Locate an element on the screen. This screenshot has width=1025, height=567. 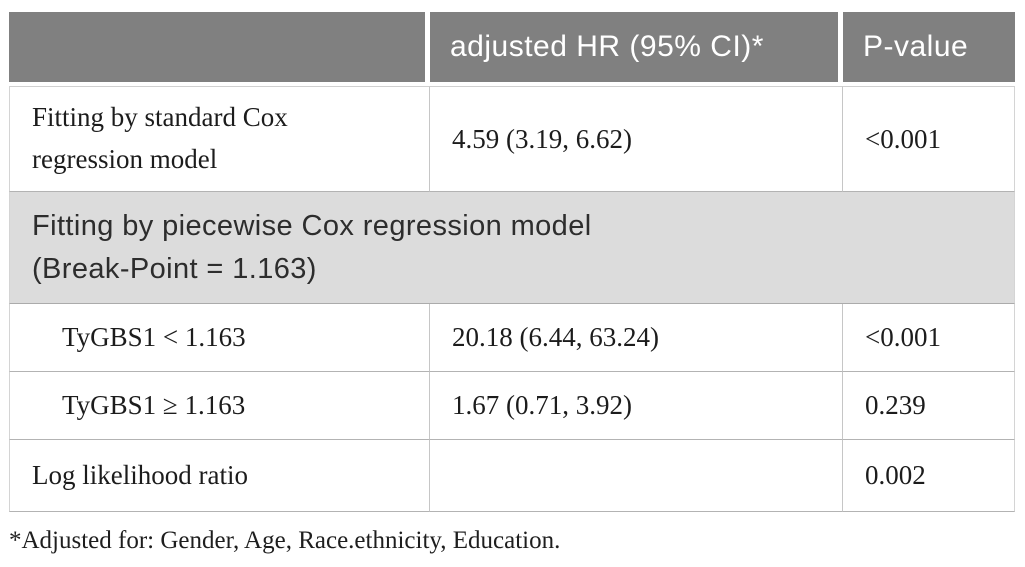
section-label-line-2: (Break-Point = 1.163) is located at coordinates (174, 268).